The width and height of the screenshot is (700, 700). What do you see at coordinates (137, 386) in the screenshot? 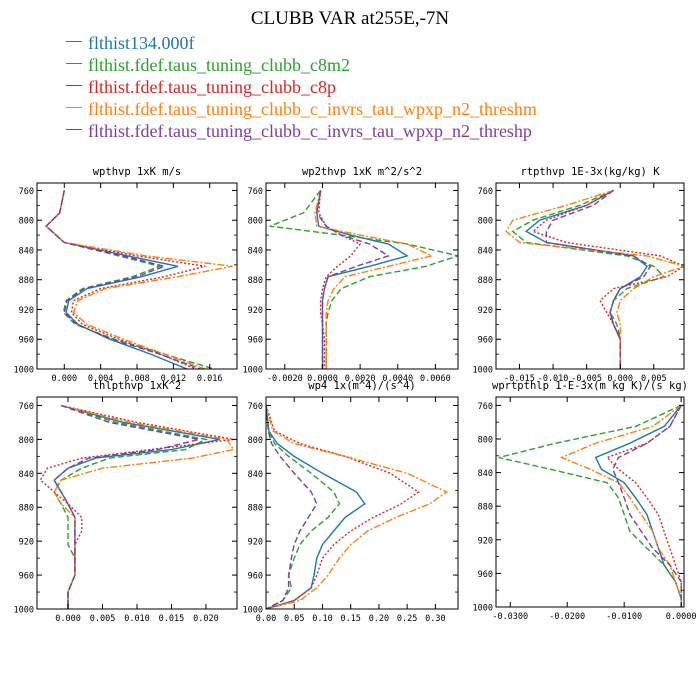
I see `chart-title: thlpthvp 1xK^2` at bounding box center [137, 386].